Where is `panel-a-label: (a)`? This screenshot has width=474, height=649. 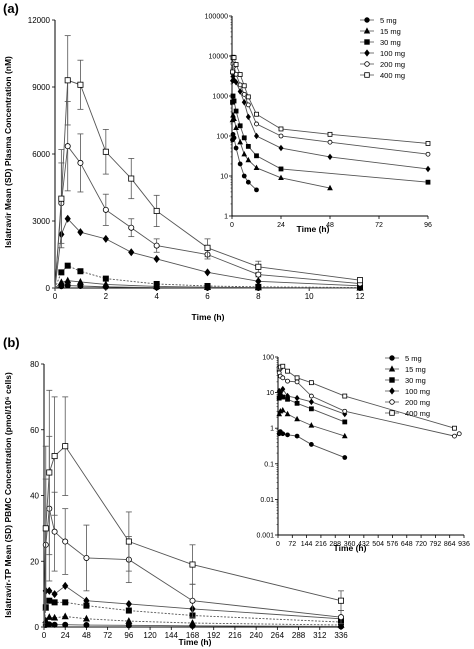
panel-a-label: (a) is located at coordinates (11, 8).